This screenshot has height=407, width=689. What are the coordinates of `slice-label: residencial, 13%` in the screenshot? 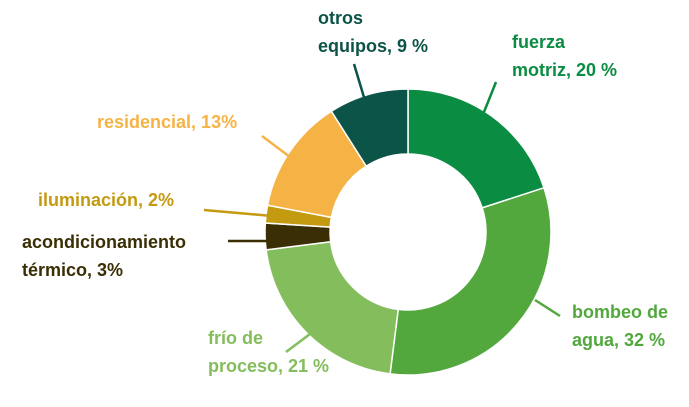 It's located at (167, 122).